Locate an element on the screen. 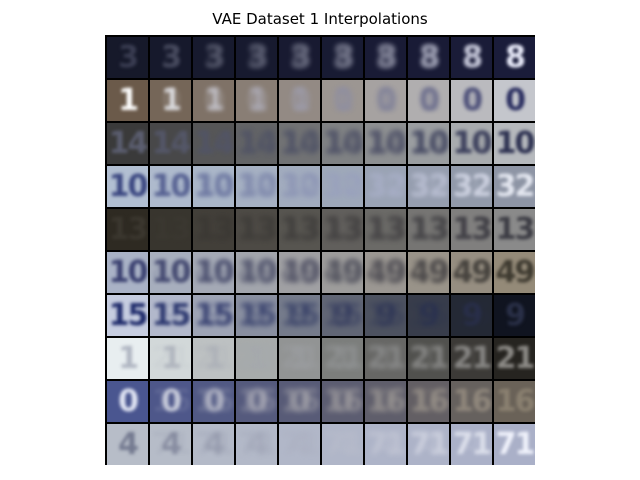  interpolation-cell: 121 is located at coordinates (514, 358).